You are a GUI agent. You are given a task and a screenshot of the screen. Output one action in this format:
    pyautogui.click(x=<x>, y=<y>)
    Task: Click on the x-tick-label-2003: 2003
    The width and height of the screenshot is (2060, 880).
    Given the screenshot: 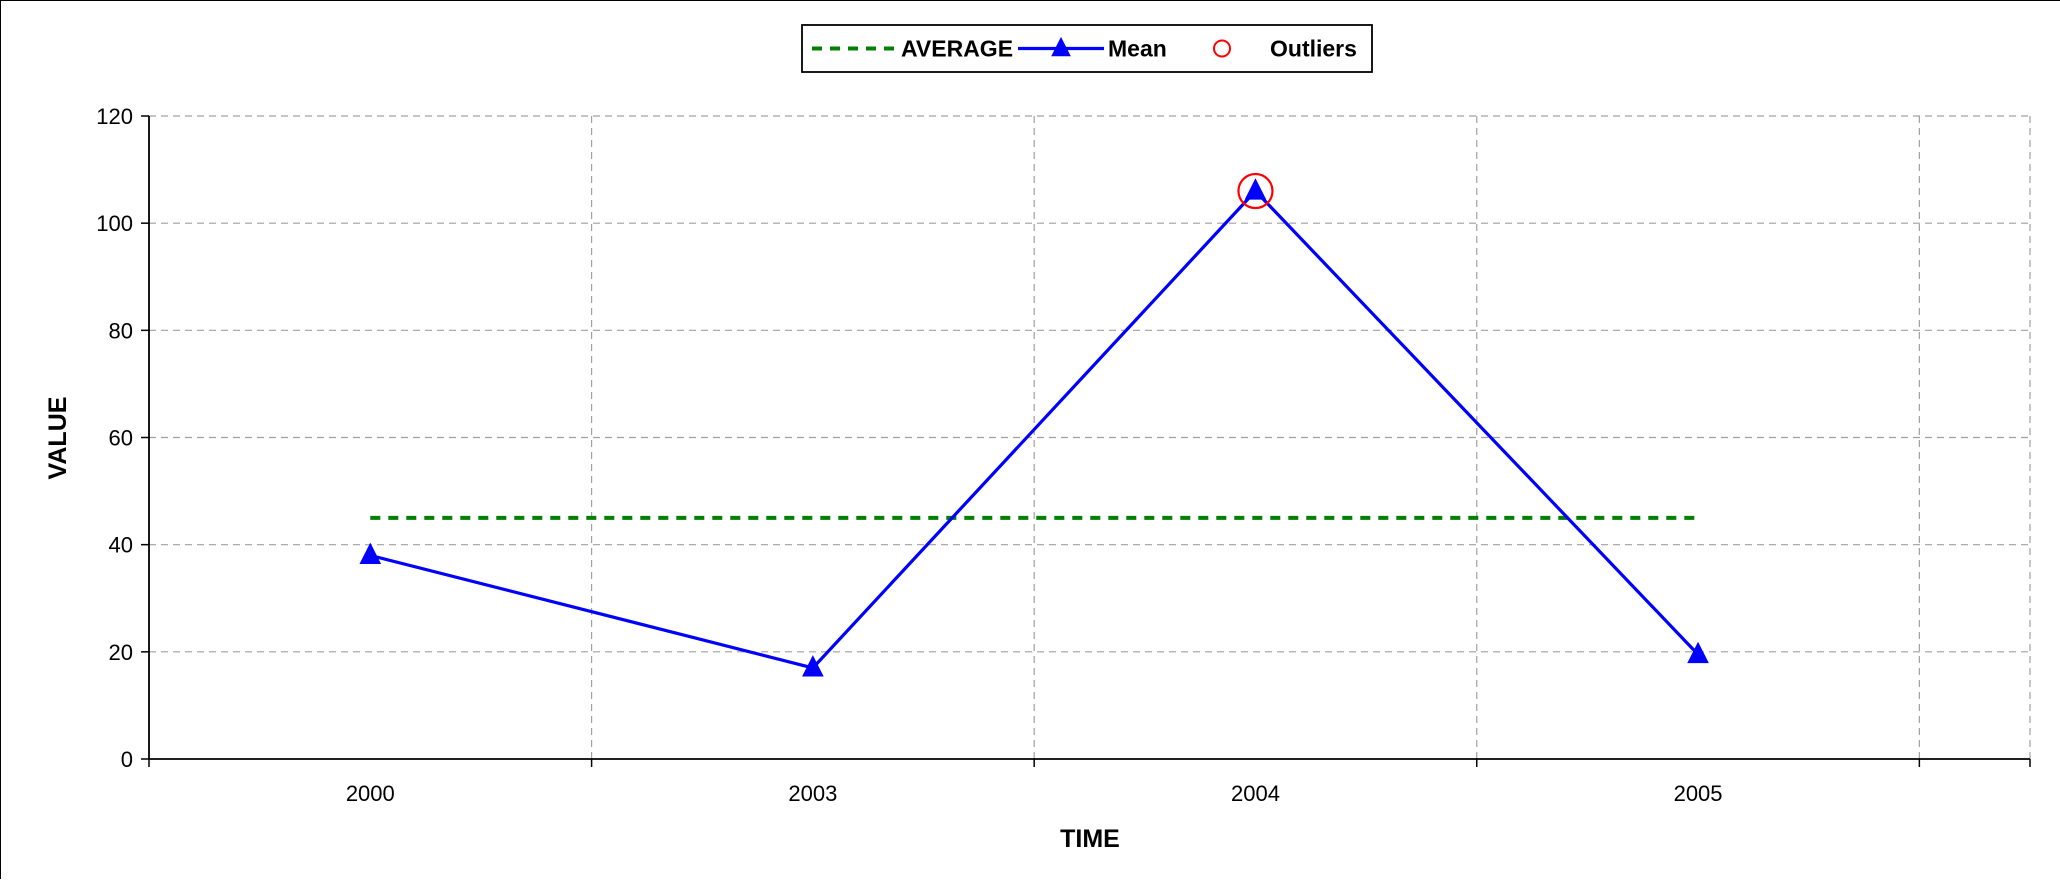 What is the action you would take?
    pyautogui.click(x=812, y=793)
    